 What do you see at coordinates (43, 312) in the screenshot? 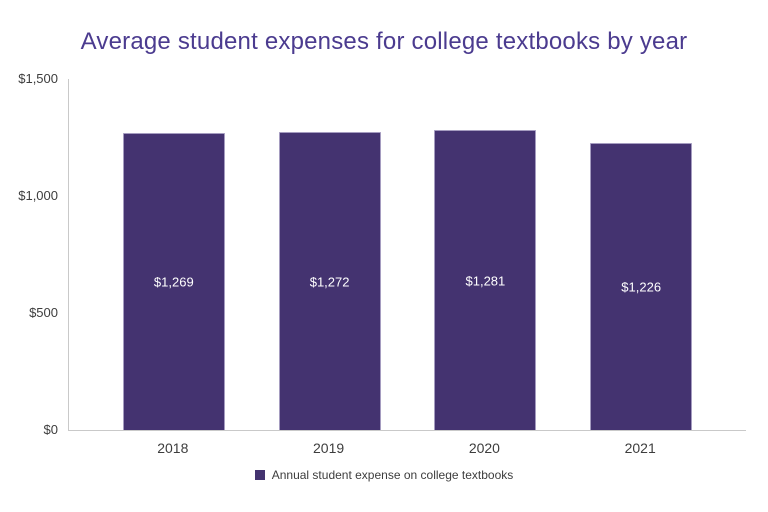
I see `y-tick-label: $500` at bounding box center [43, 312].